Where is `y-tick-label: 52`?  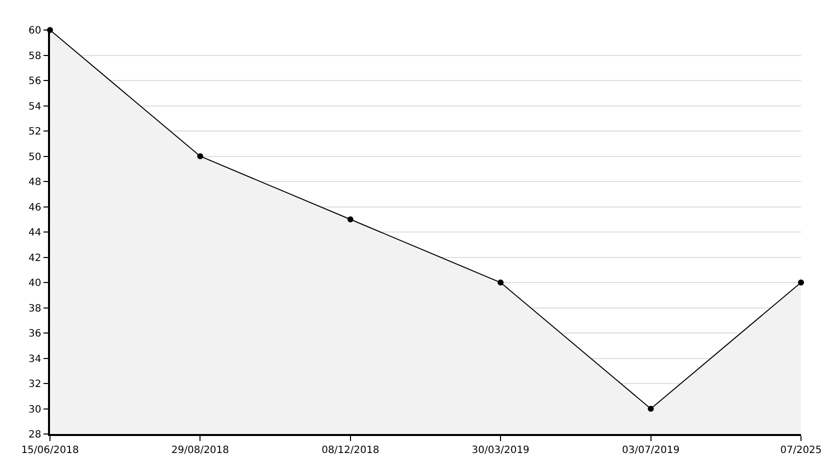 y-tick-label: 52 is located at coordinates (35, 132).